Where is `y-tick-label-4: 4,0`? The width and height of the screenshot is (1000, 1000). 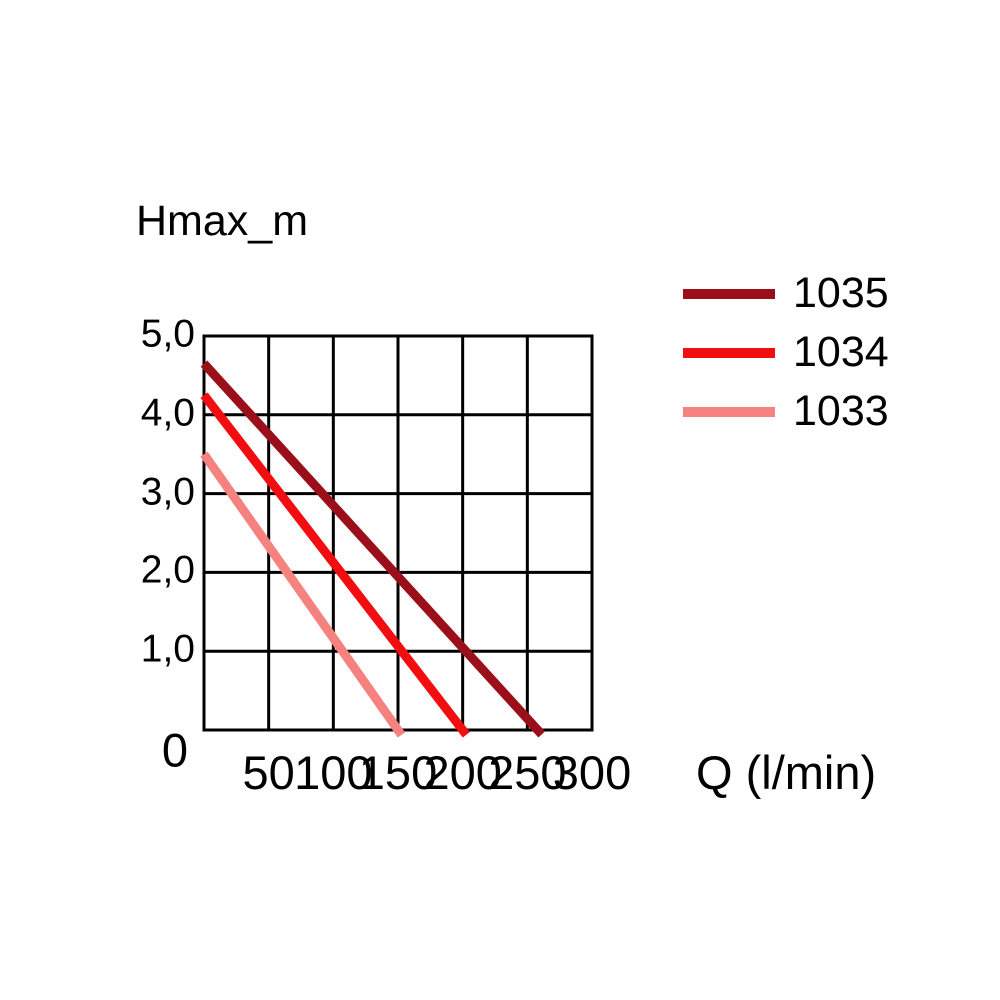
y-tick-label-4: 4,0 is located at coordinates (167, 413).